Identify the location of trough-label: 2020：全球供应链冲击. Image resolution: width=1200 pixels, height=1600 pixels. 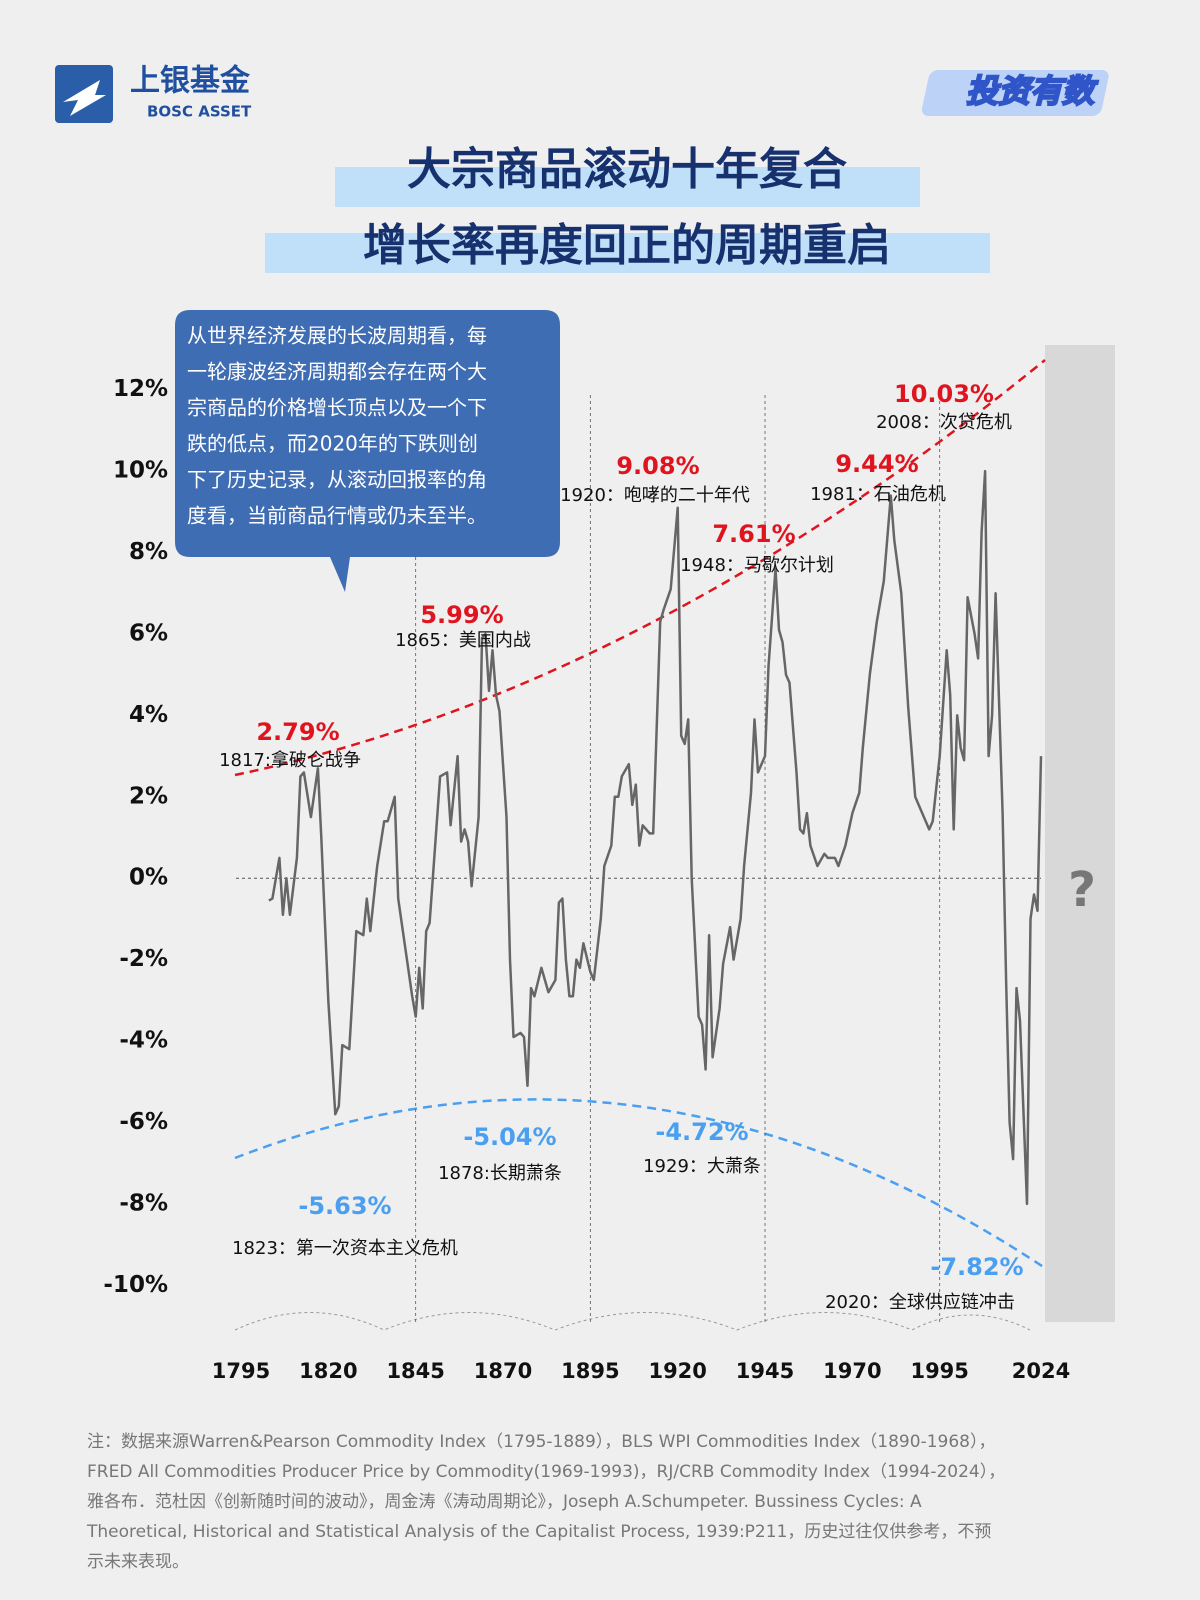
(920, 1302).